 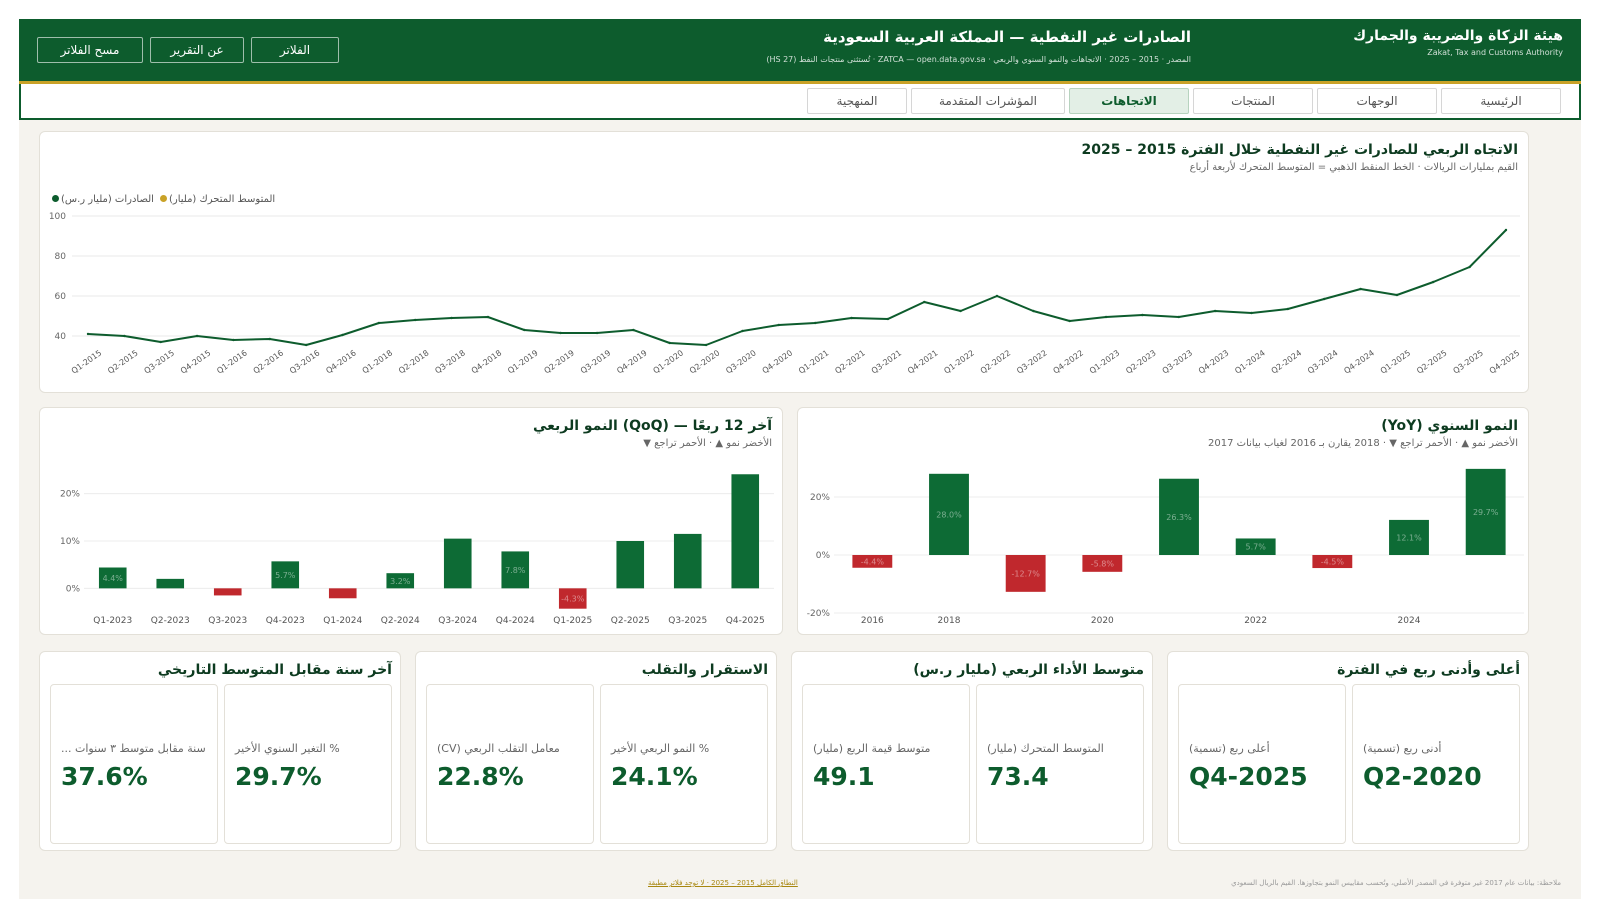 What do you see at coordinates (1018, 776) in the screenshot?
I see `kpi-value: 73.4` at bounding box center [1018, 776].